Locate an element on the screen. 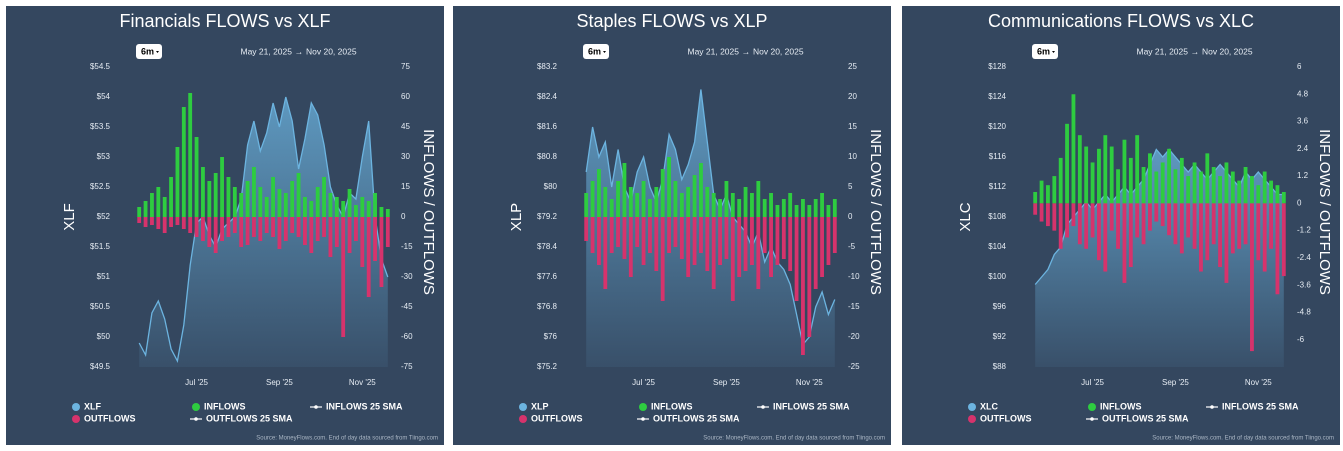 Image resolution: width=1343 pixels, height=451 pixels. x-tick-label: Sep '25 is located at coordinates (1175, 382).